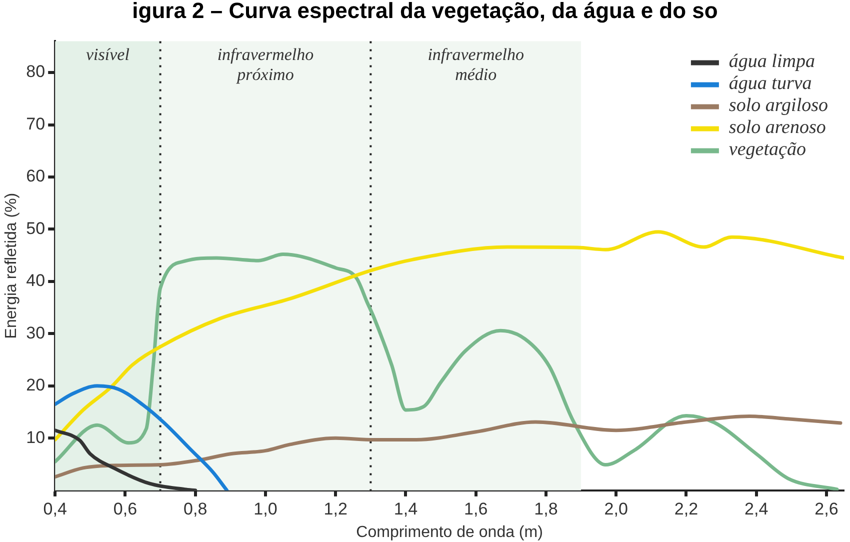  What do you see at coordinates (36, 385) in the screenshot?
I see `y-tick-label: 20` at bounding box center [36, 385].